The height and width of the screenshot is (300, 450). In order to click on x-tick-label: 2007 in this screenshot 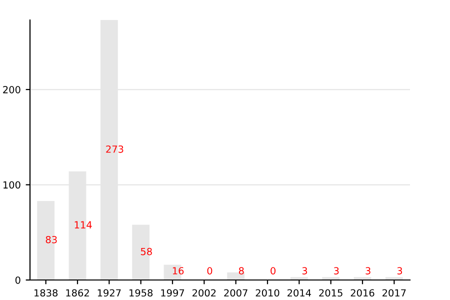, I will do `click(236, 293)`.